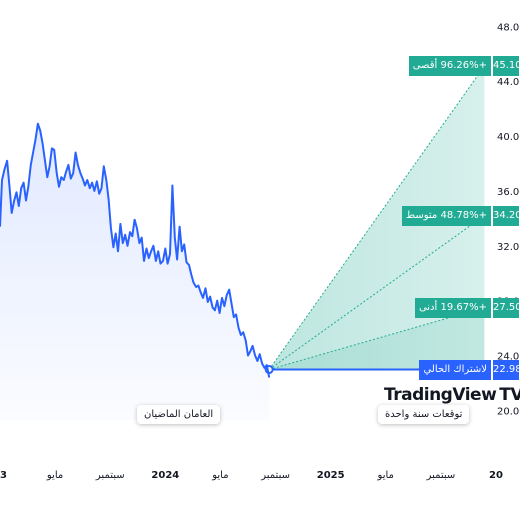  What do you see at coordinates (424, 414) in the screenshot?
I see `period-label-future: توقعات سنة واحدة` at bounding box center [424, 414].